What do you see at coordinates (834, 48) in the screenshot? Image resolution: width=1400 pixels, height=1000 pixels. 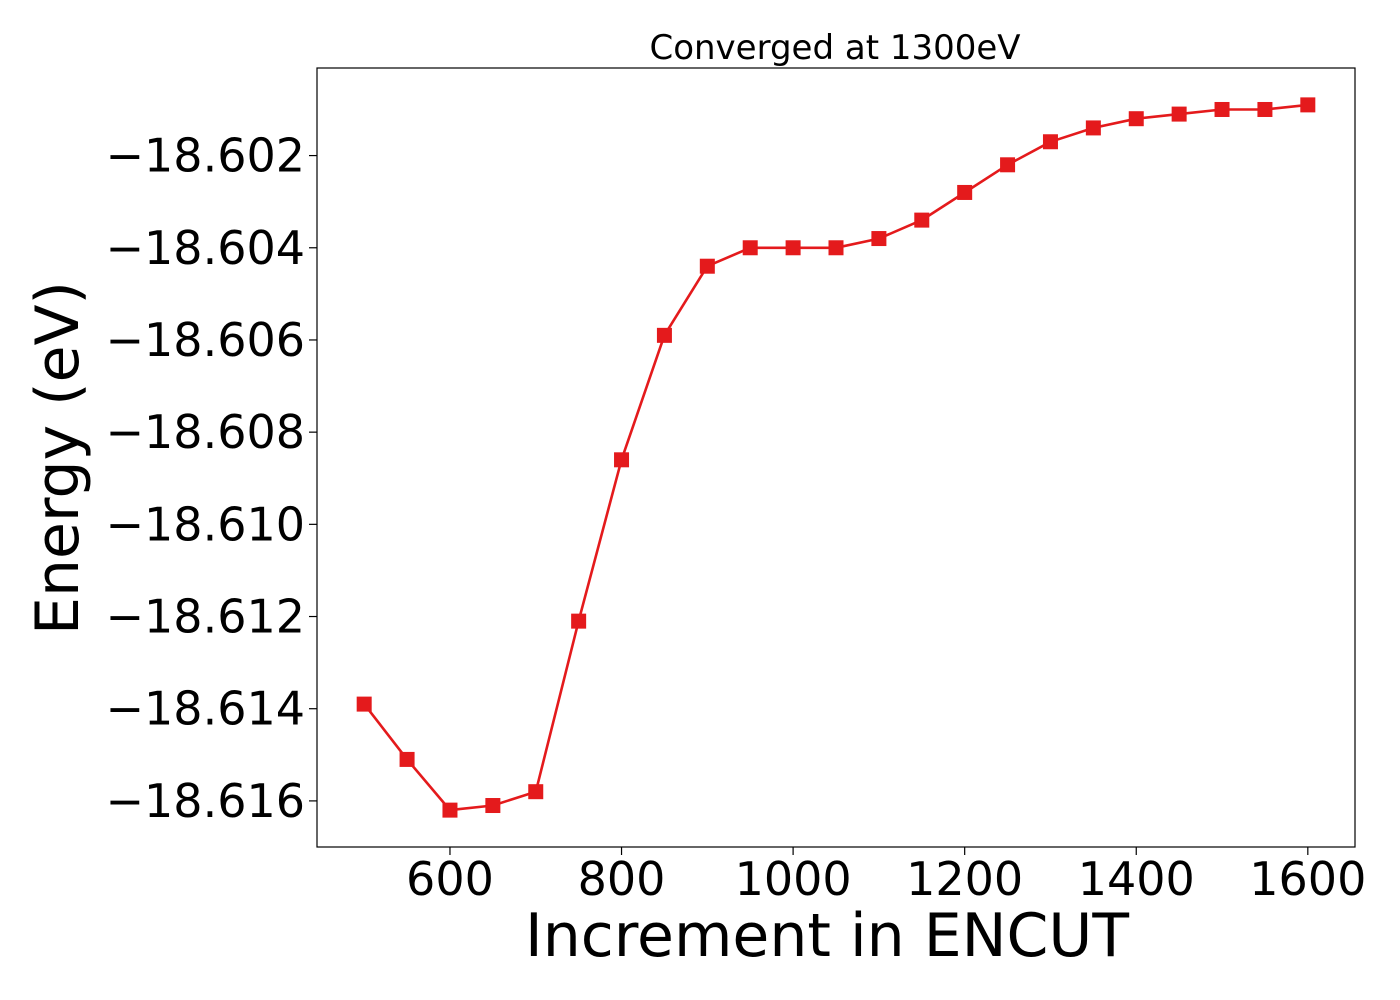 I see `chart-title: Converged at 1300eV` at bounding box center [834, 48].